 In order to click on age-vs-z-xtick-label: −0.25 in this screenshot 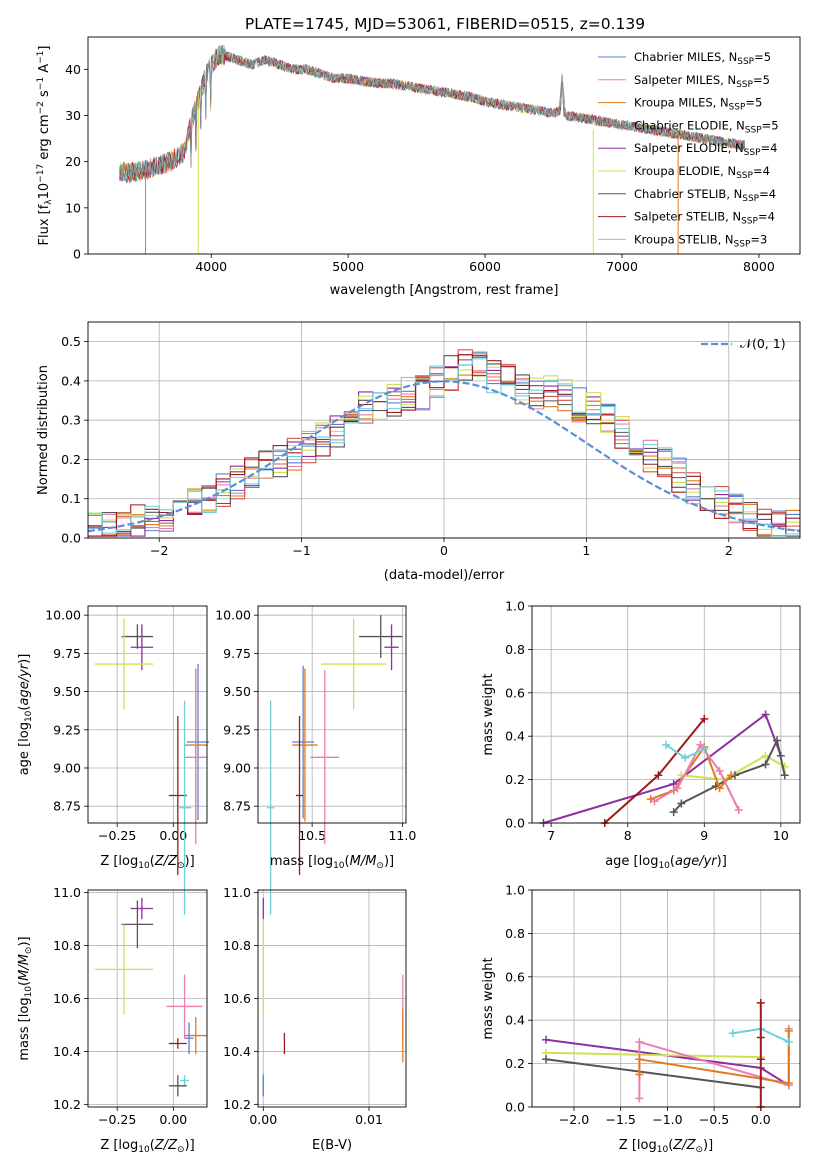, I will do `click(117, 835)`.